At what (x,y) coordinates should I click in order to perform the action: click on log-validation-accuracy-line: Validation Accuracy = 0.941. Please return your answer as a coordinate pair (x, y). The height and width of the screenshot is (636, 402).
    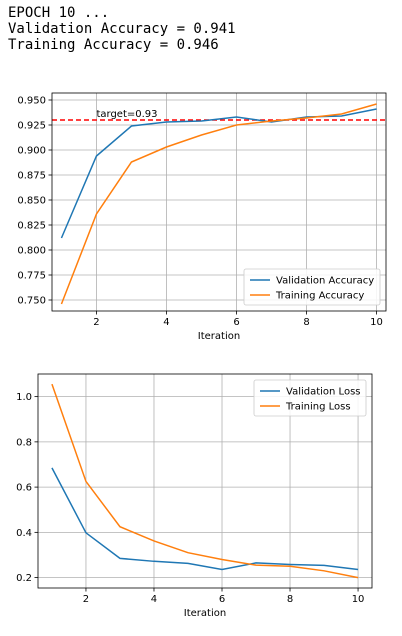
    Looking at the image, I should click on (122, 29).